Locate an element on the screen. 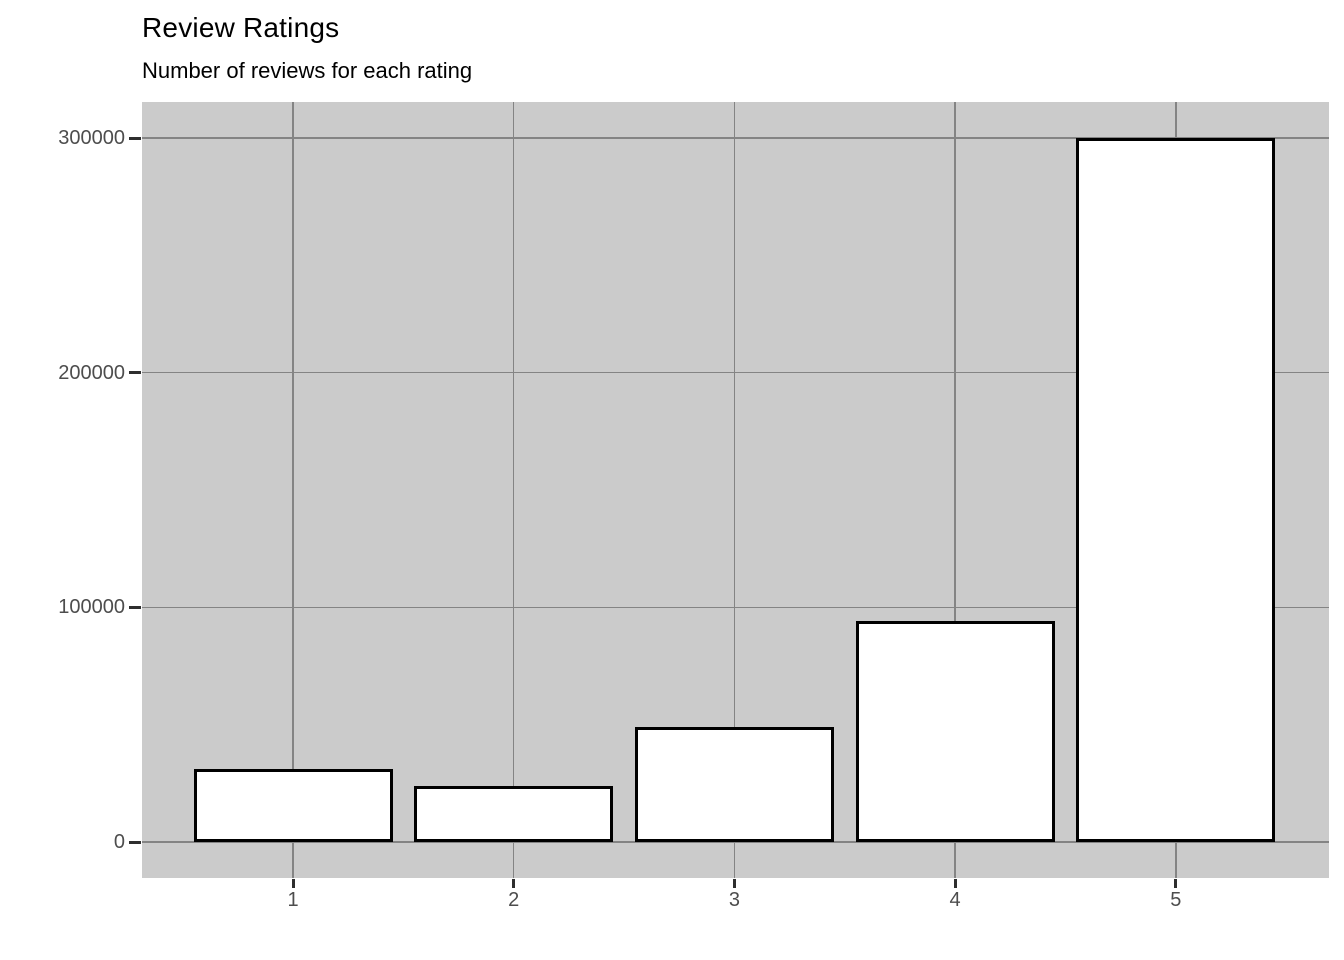  chart-title: Review Ratings is located at coordinates (241, 27).